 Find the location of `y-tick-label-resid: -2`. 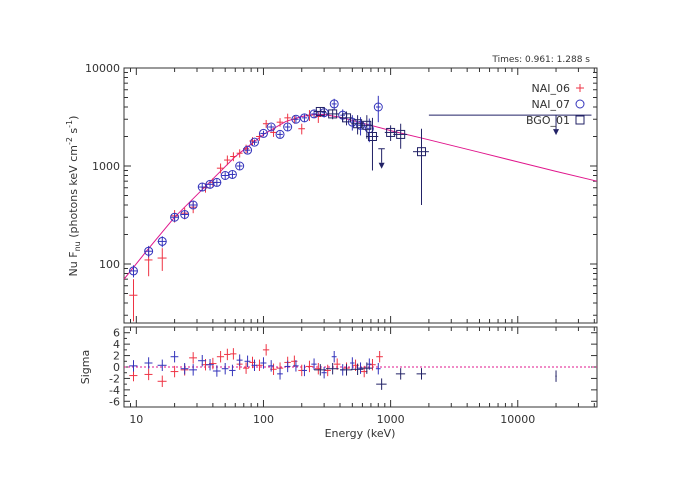

y-tick-label-resid: -2 is located at coordinates (114, 378).